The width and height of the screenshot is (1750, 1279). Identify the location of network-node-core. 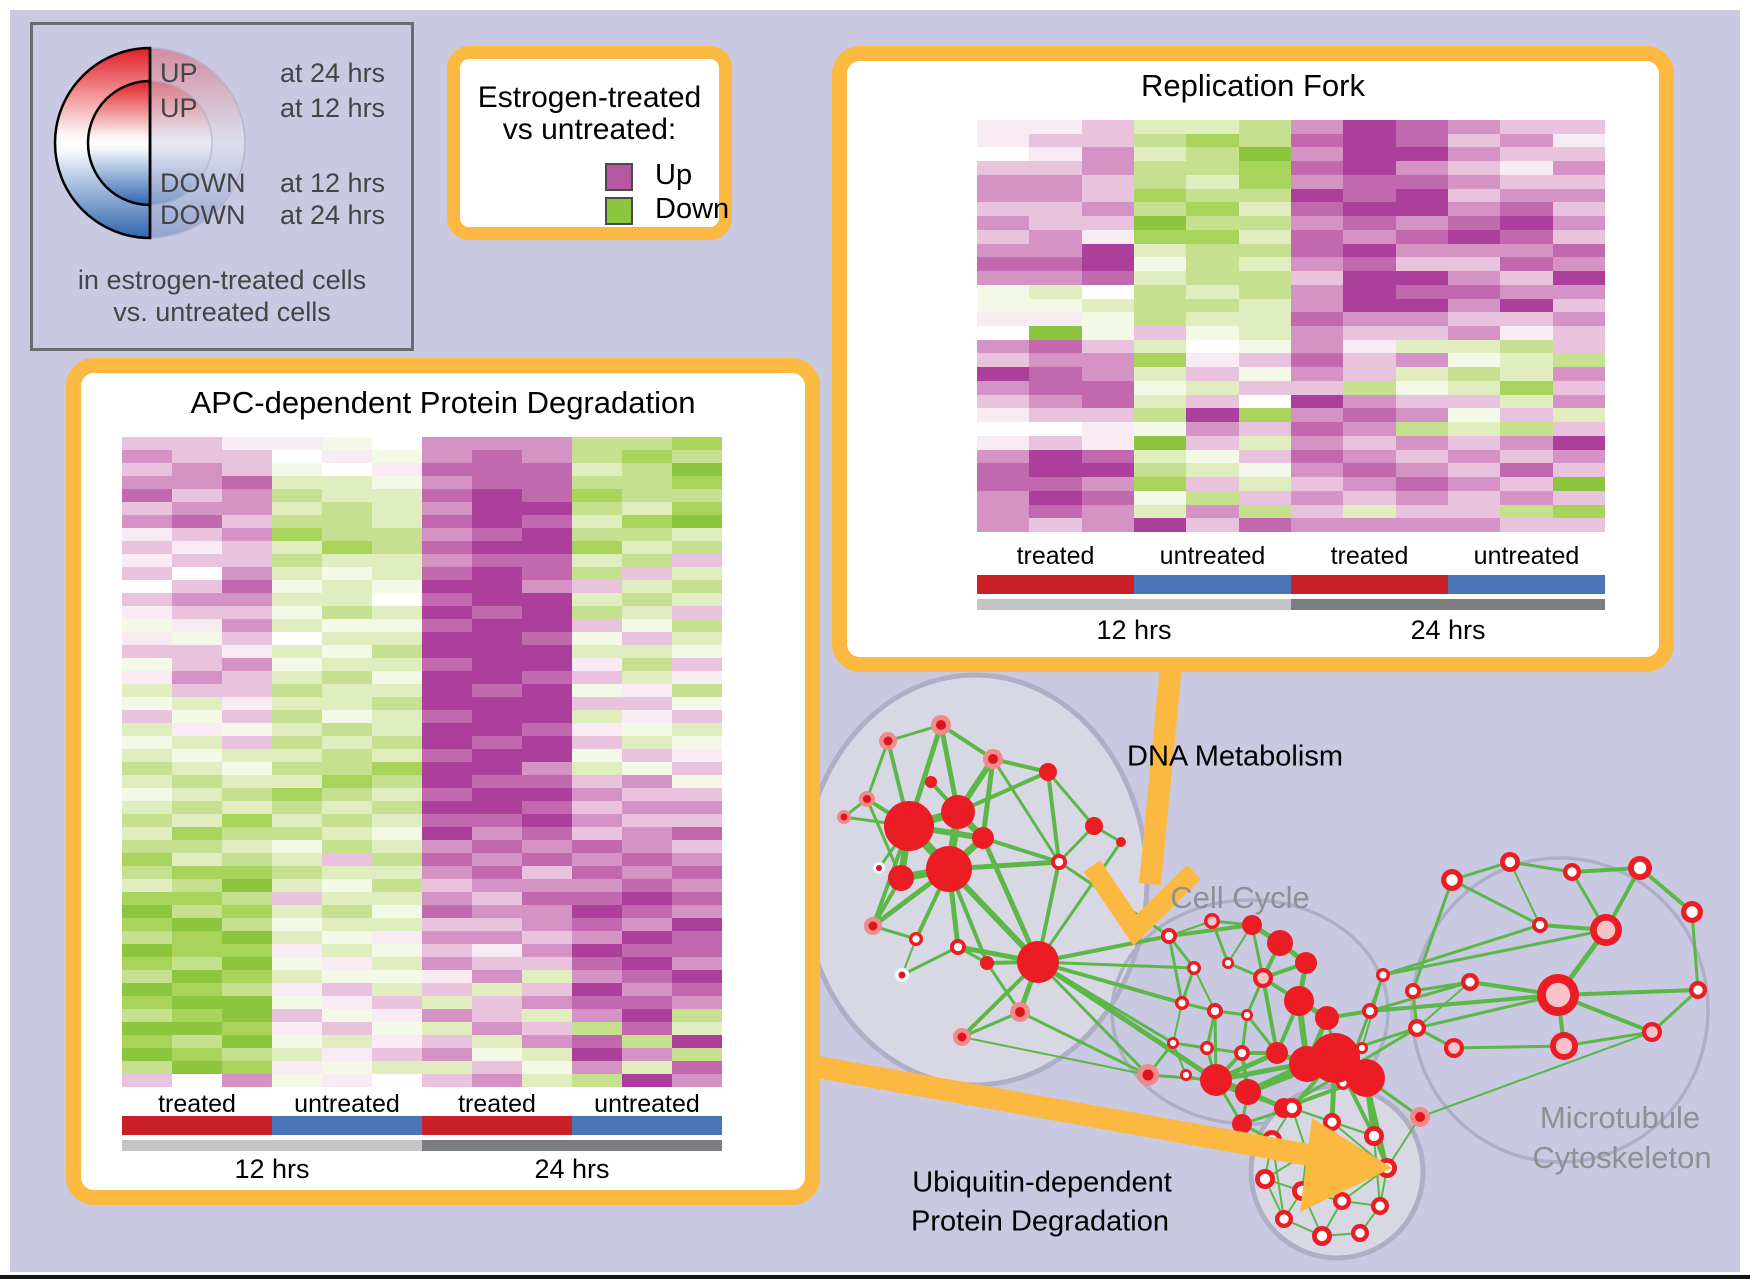
(1452, 880).